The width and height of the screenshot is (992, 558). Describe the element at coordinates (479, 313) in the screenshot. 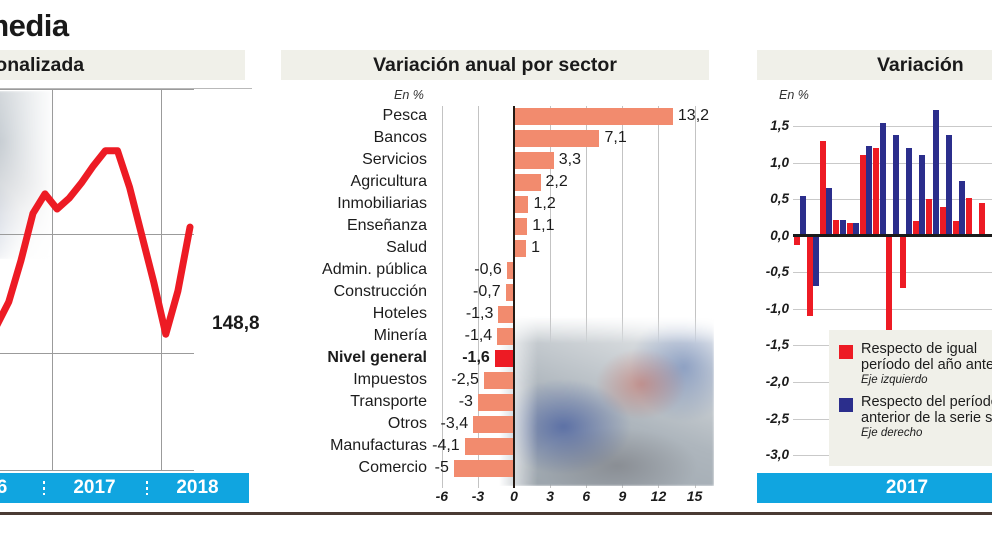

I see `sector-value: -1,3` at that location.